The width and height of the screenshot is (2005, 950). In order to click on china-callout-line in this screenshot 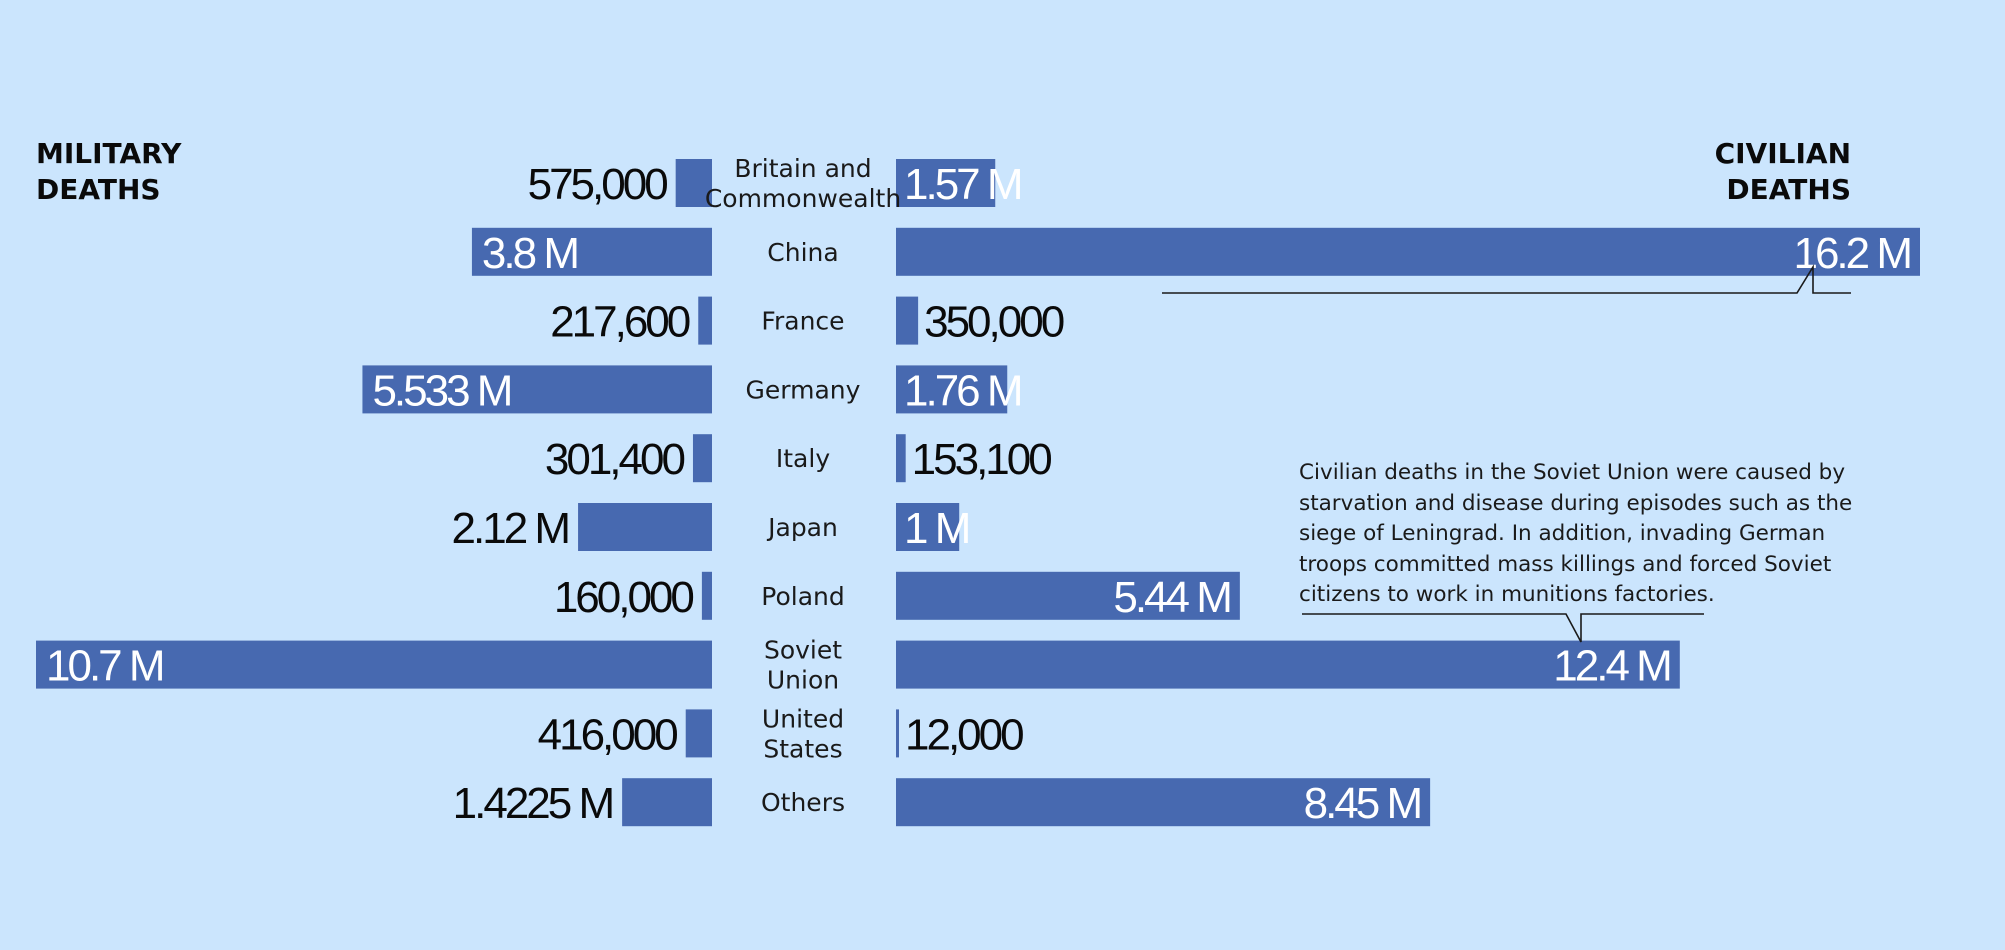, I will do `click(1506, 279)`.